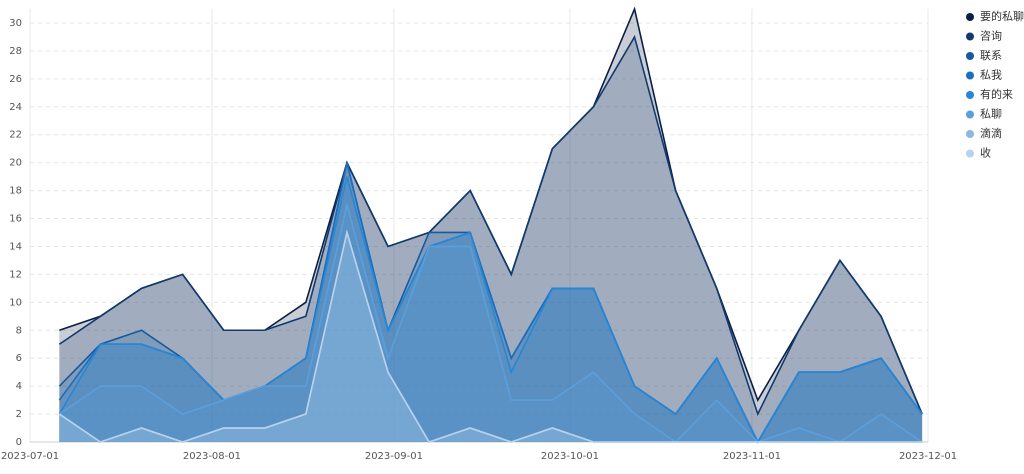 The image size is (1024, 474). Describe the element at coordinates (19, 330) in the screenshot. I see `y-tick-label: 8` at that location.